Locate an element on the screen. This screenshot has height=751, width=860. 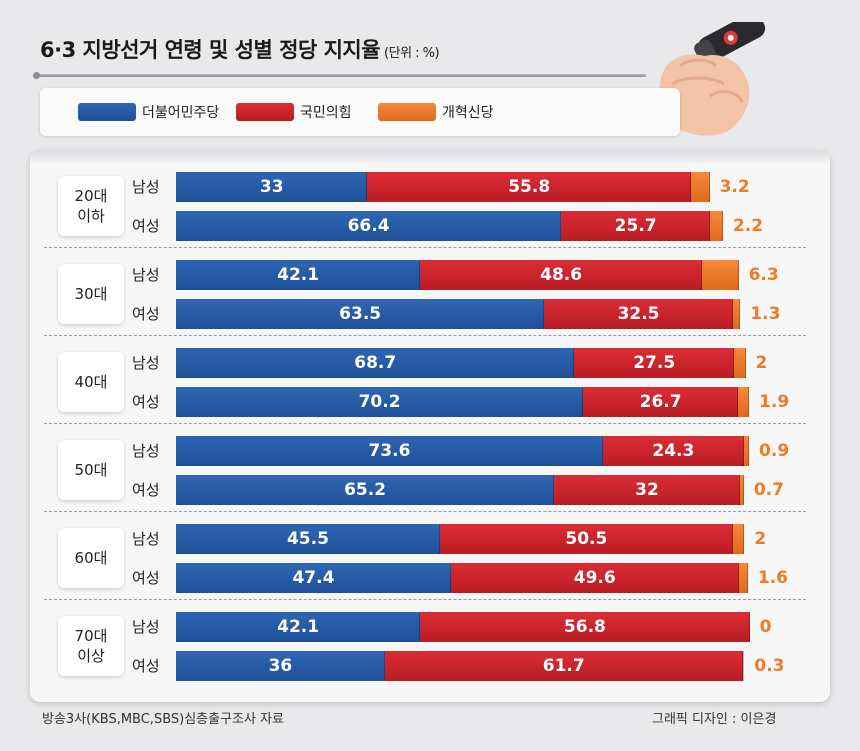
value-label: 25.7 is located at coordinates (635, 226).